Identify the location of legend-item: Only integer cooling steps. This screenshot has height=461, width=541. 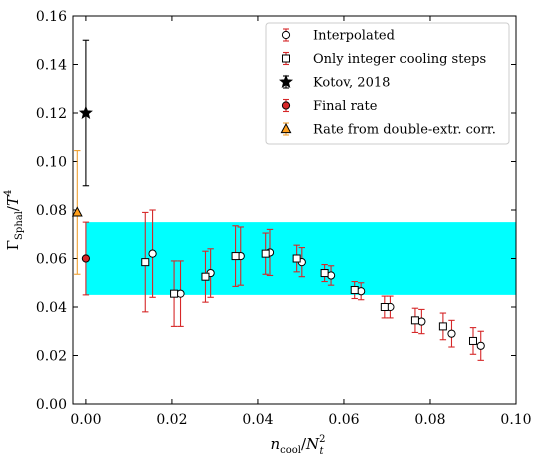
(384, 59).